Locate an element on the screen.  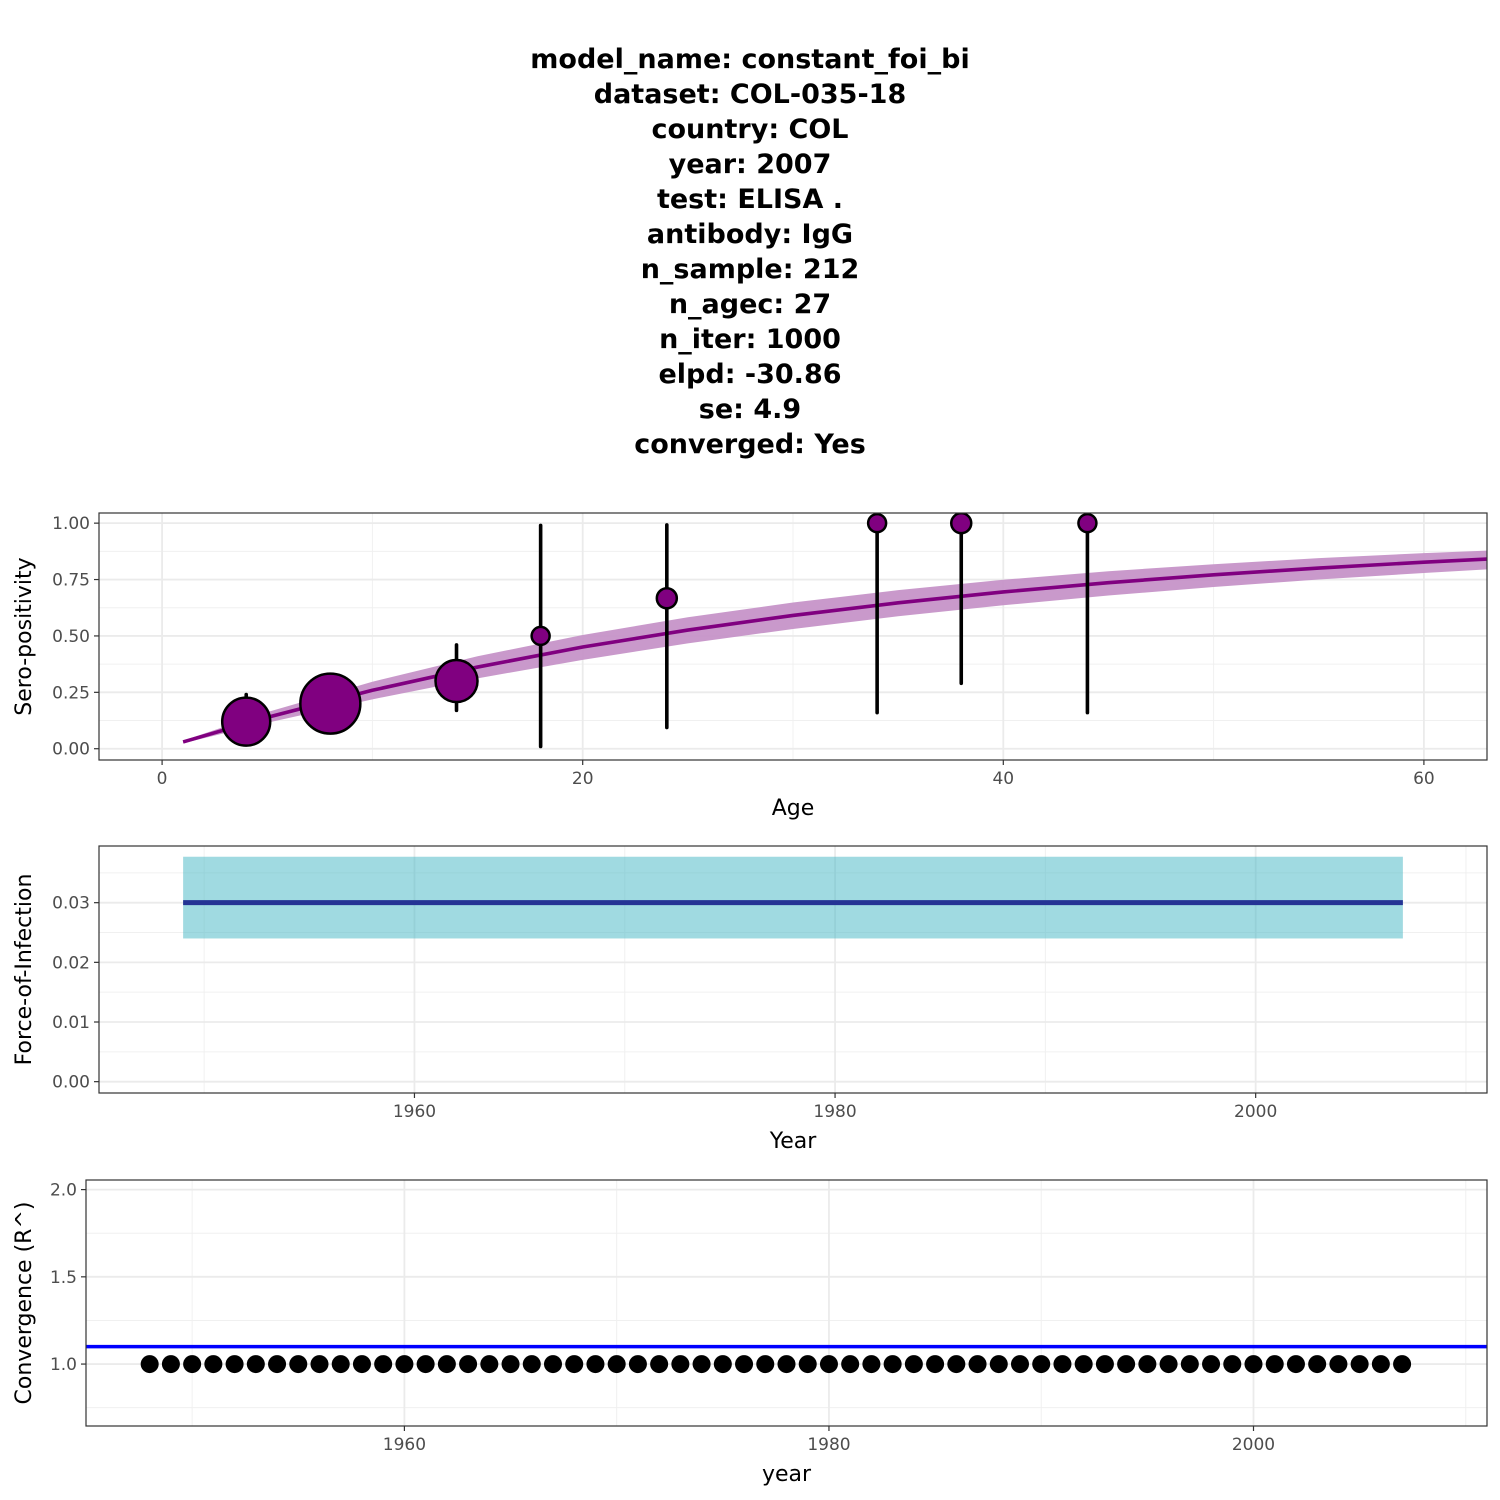
y-tick-label: 2.0 is located at coordinates (63, 1191).